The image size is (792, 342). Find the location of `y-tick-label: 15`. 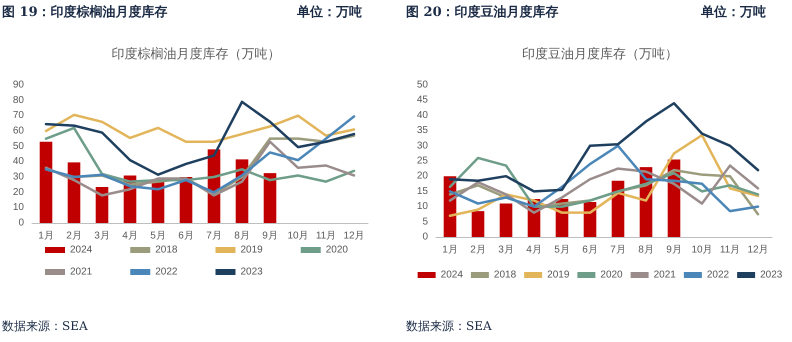

y-tick-label: 15 is located at coordinates (422, 191).